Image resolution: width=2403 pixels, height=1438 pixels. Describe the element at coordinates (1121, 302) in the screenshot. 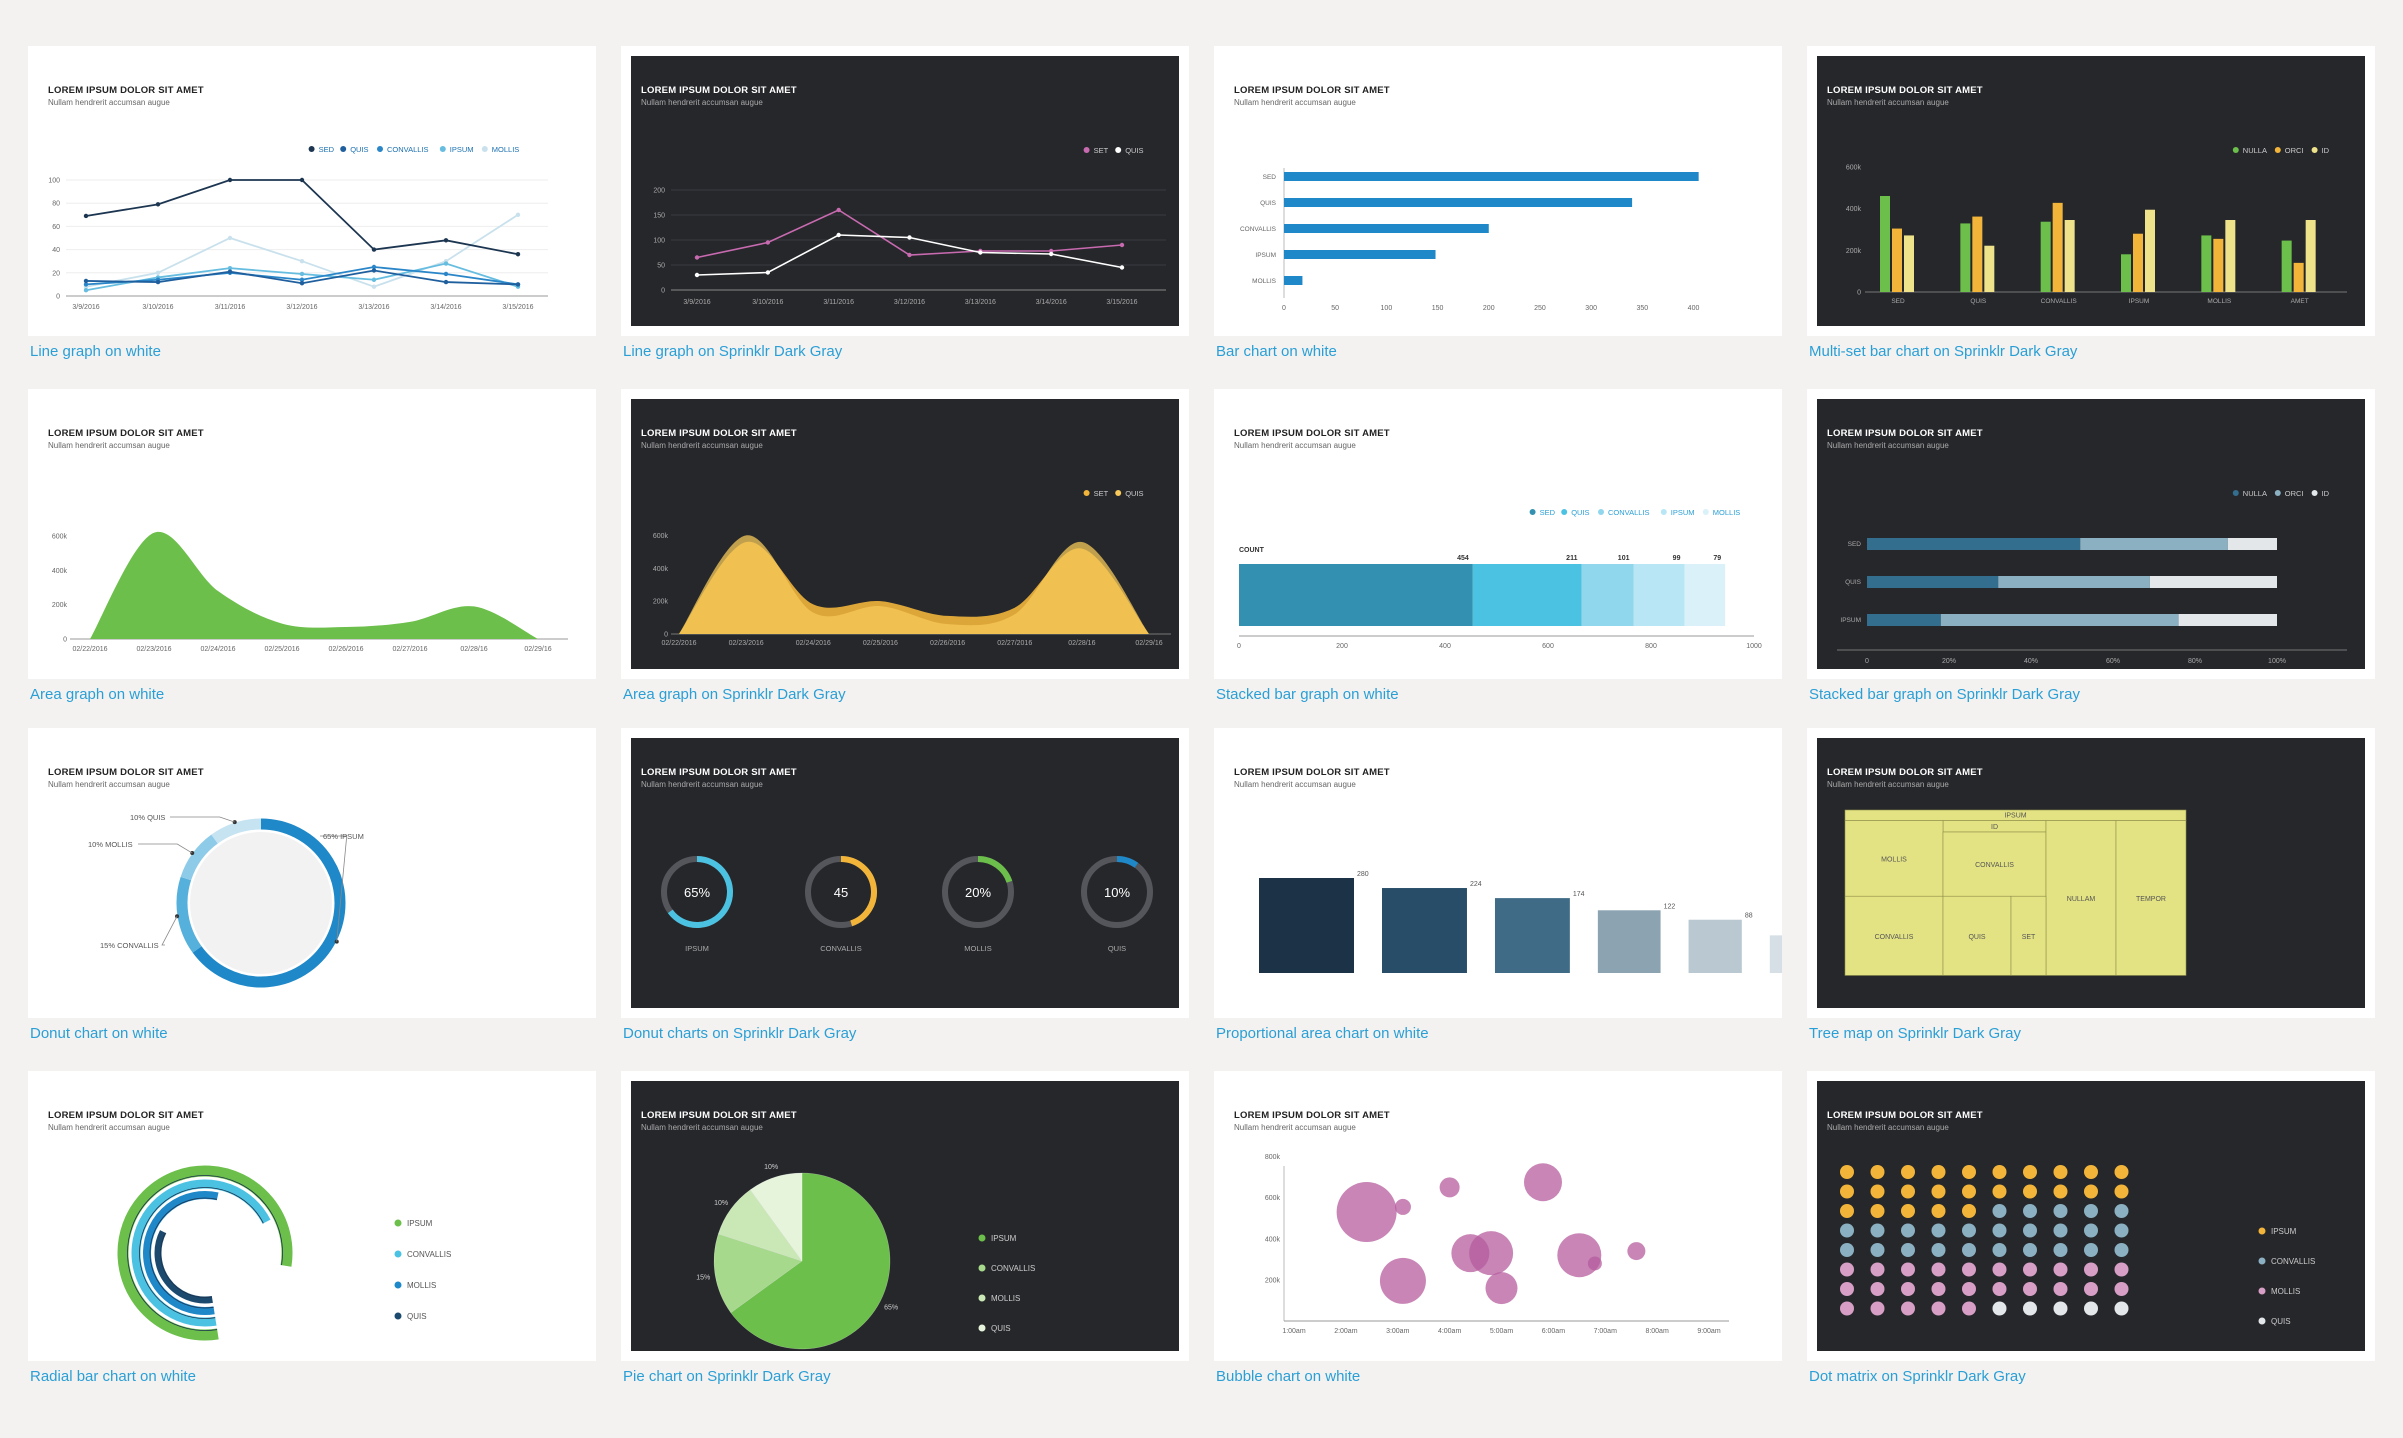

I see `x-tick-label: 3/15/2016` at that location.